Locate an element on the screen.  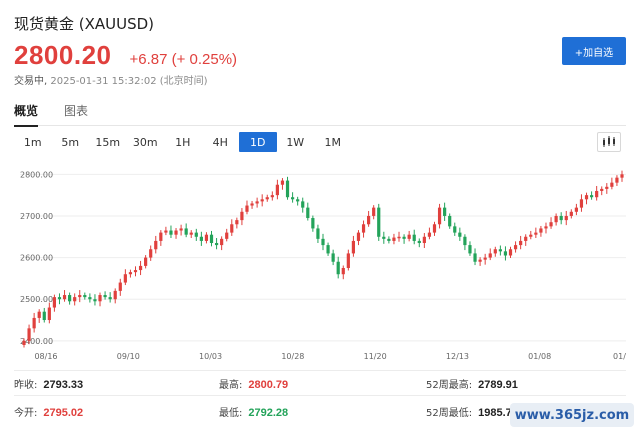
range-1d: 1D is located at coordinates (258, 142).